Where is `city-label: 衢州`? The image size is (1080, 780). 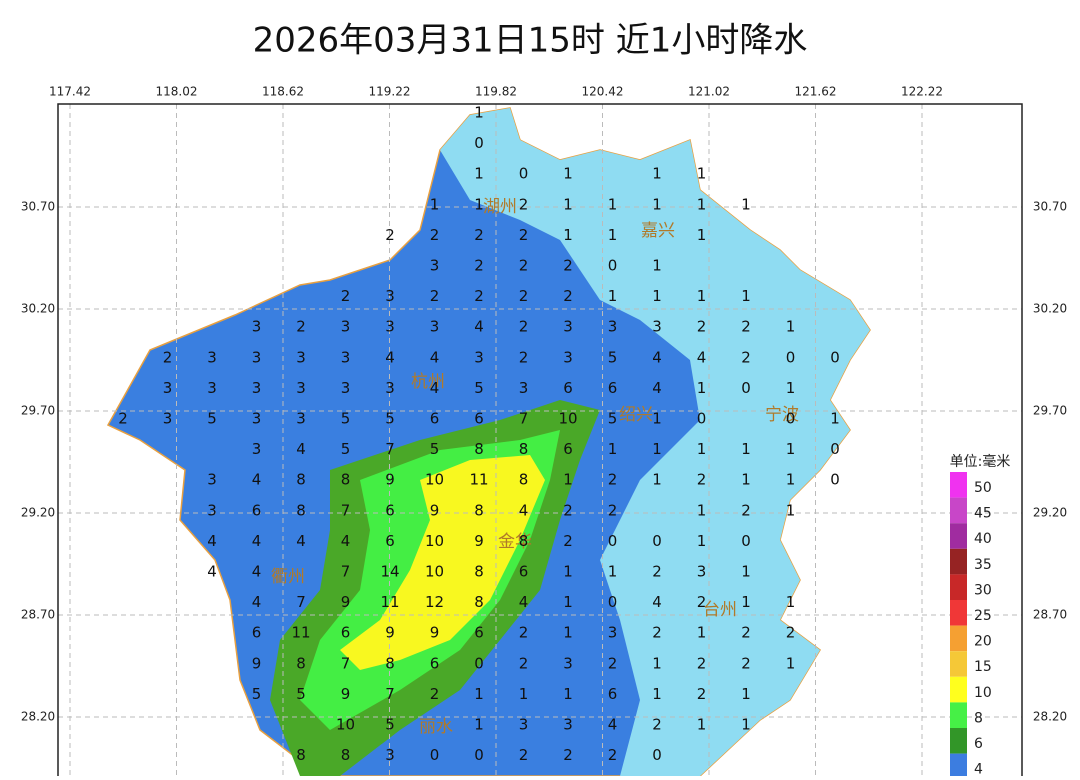
city-label: 衢州 is located at coordinates (288, 576).